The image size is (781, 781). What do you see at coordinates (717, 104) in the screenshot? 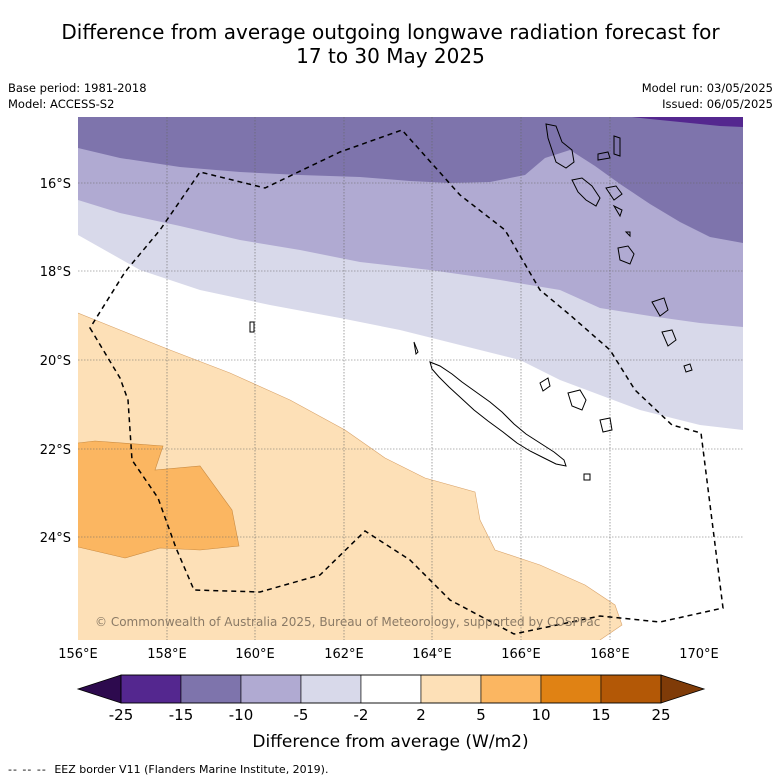
I see `issued-date: Issued: 06/05/2025` at bounding box center [717, 104].